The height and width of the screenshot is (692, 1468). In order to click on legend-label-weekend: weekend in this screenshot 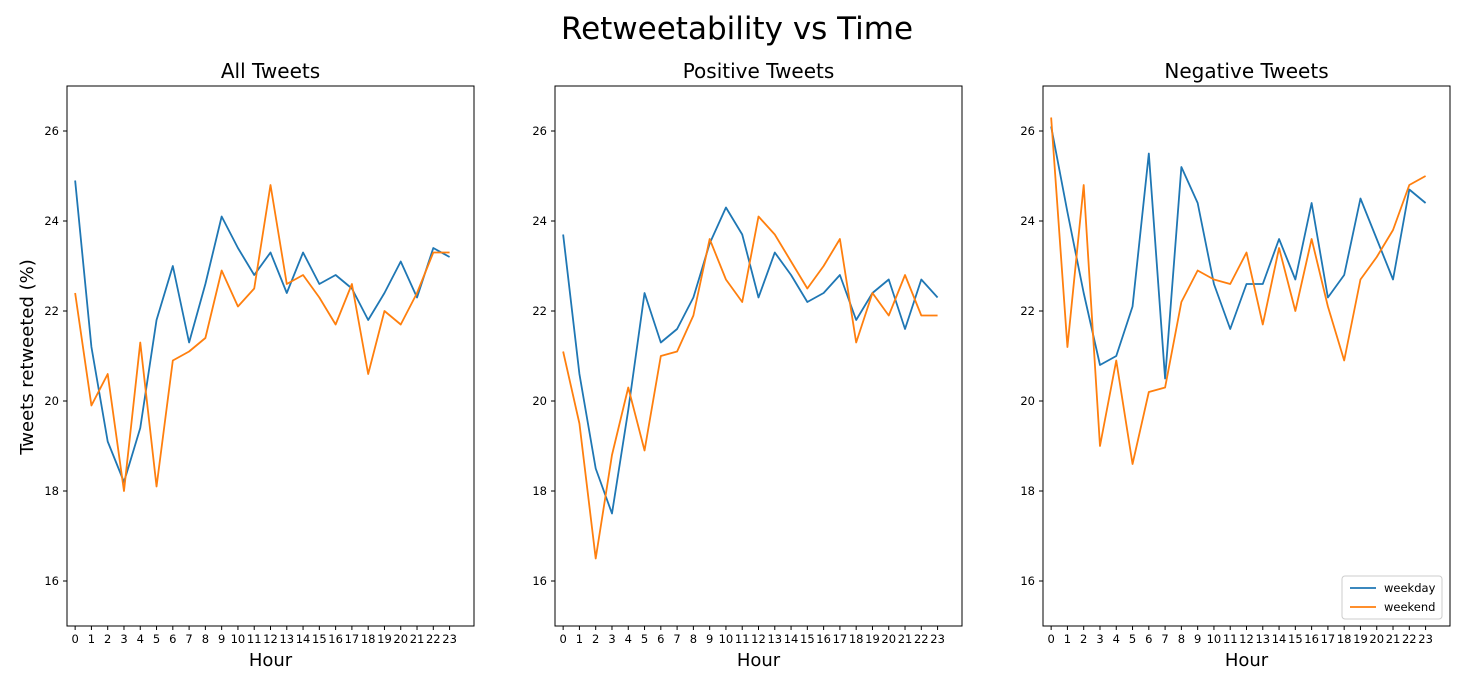, I will do `click(1409, 607)`.